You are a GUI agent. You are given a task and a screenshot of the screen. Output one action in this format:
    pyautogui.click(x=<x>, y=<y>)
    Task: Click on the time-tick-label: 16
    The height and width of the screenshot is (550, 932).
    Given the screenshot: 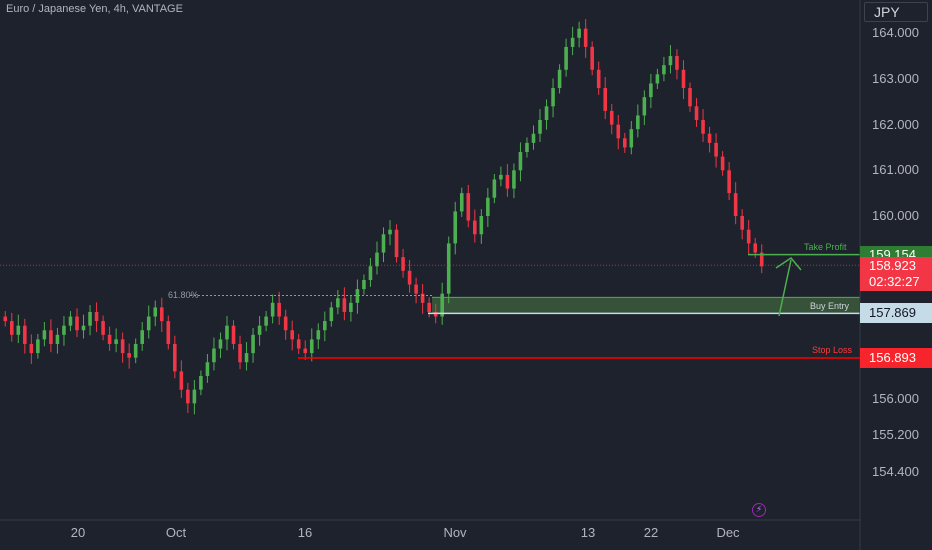 What is the action you would take?
    pyautogui.click(x=305, y=532)
    